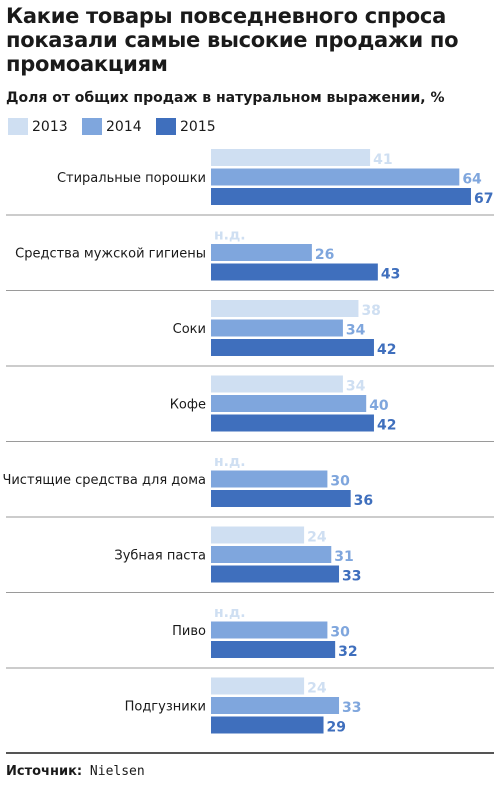 The width and height of the screenshot is (500, 786). What do you see at coordinates (351, 577) in the screenshot?
I see `value-label-2015: 33` at bounding box center [351, 577].